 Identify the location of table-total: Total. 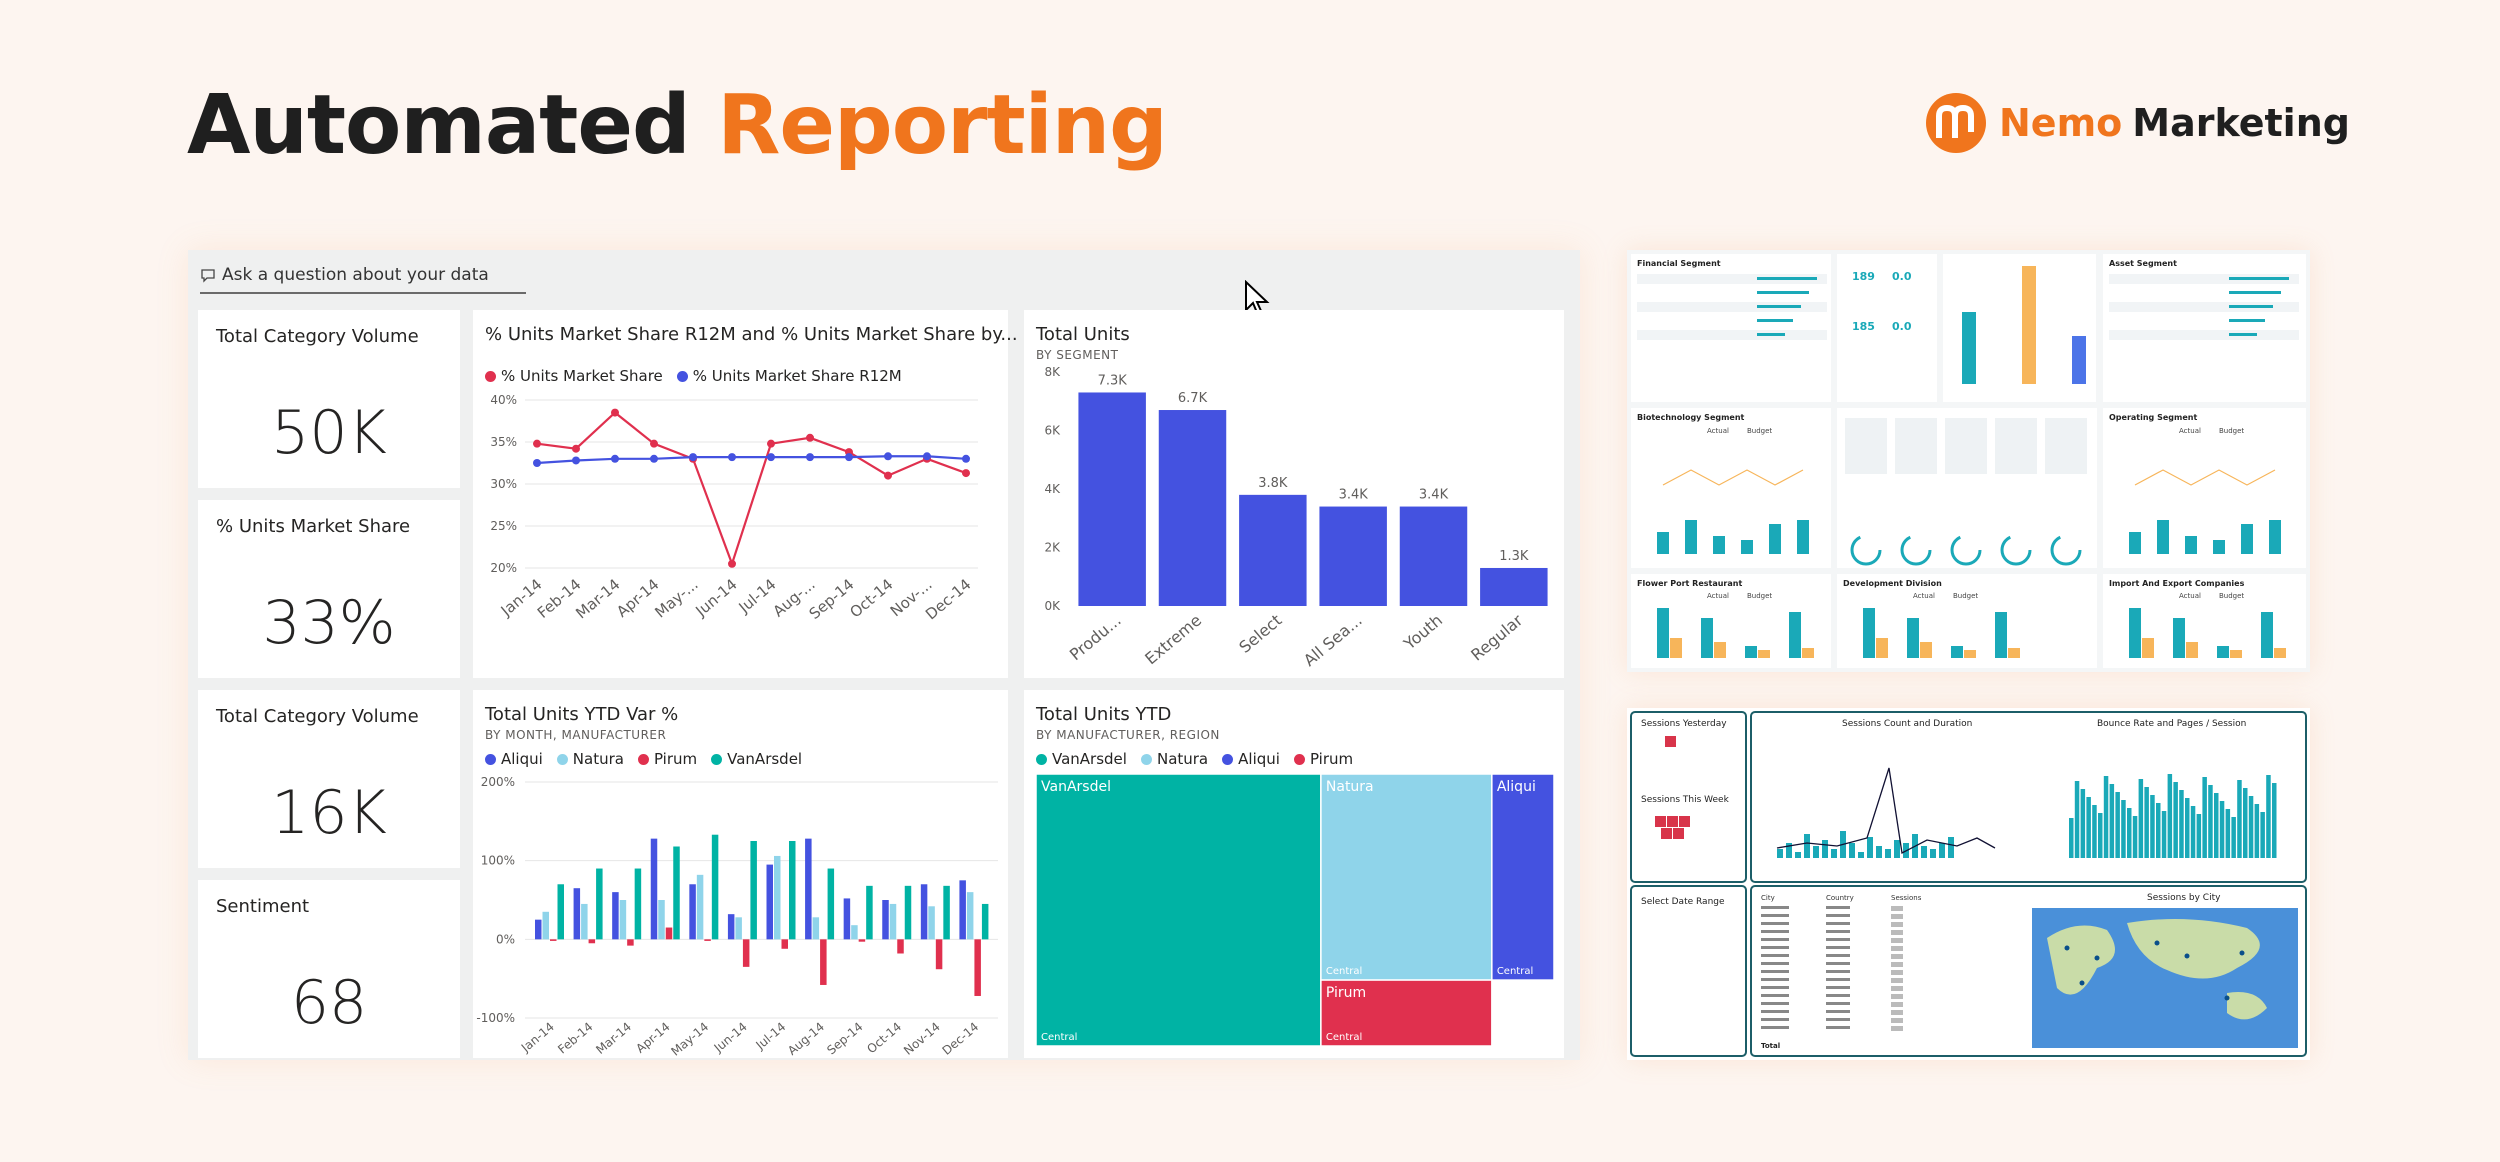
(1770, 1046).